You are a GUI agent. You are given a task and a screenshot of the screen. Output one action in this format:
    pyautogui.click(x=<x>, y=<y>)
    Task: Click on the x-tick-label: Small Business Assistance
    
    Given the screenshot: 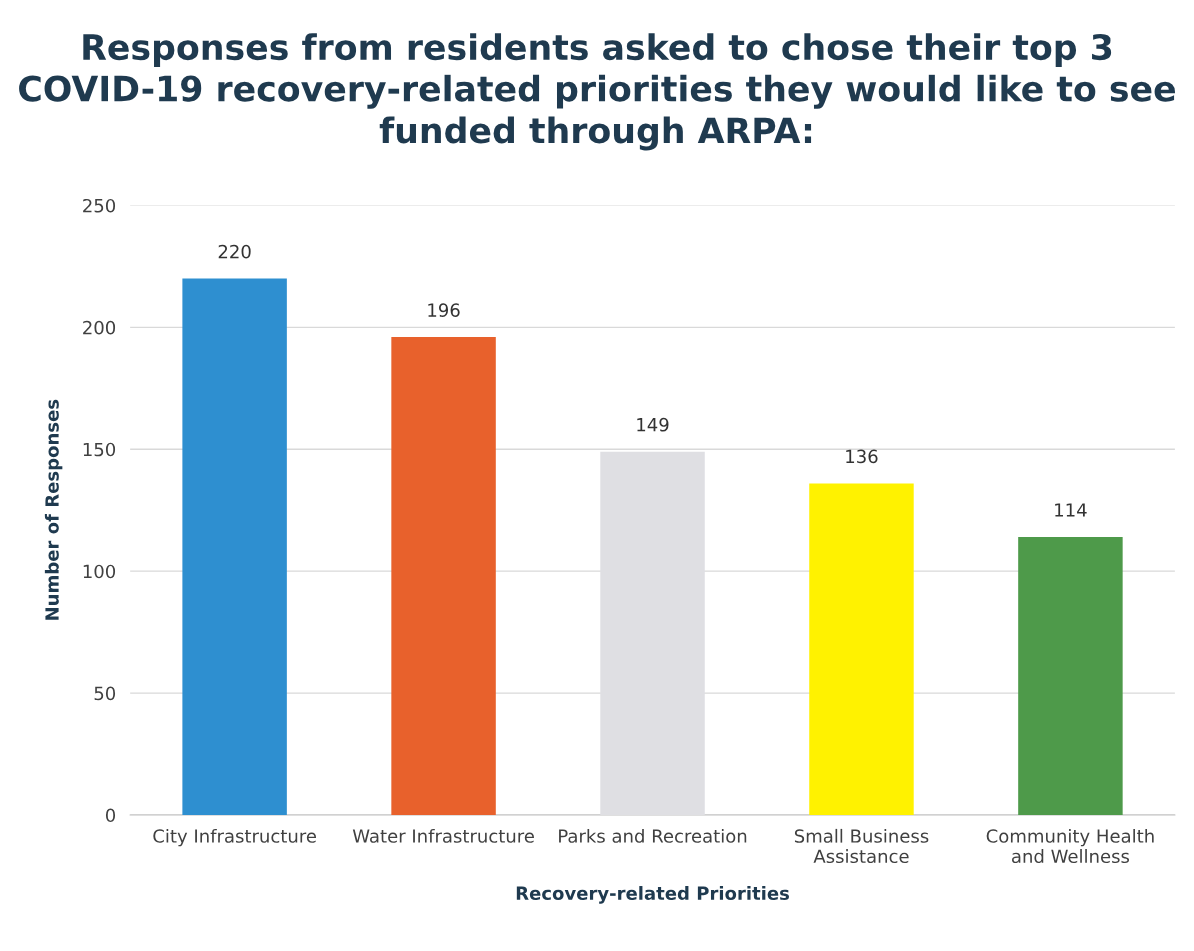 What is the action you would take?
    pyautogui.click(x=861, y=846)
    